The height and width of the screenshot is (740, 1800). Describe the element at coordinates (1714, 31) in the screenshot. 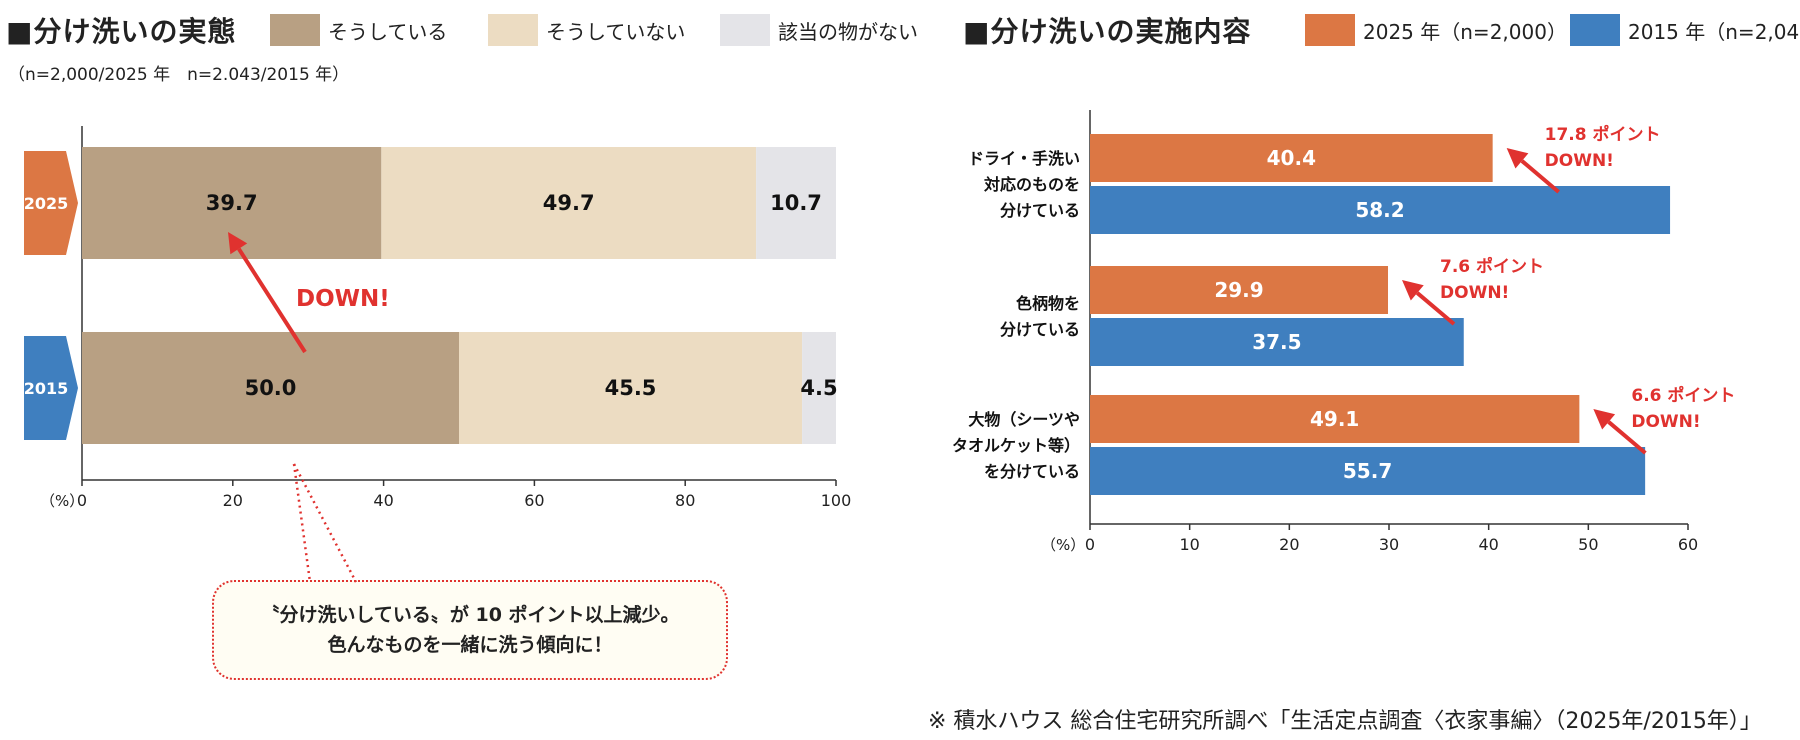

I see `legend-label: 2015 年（n=2,043）` at that location.